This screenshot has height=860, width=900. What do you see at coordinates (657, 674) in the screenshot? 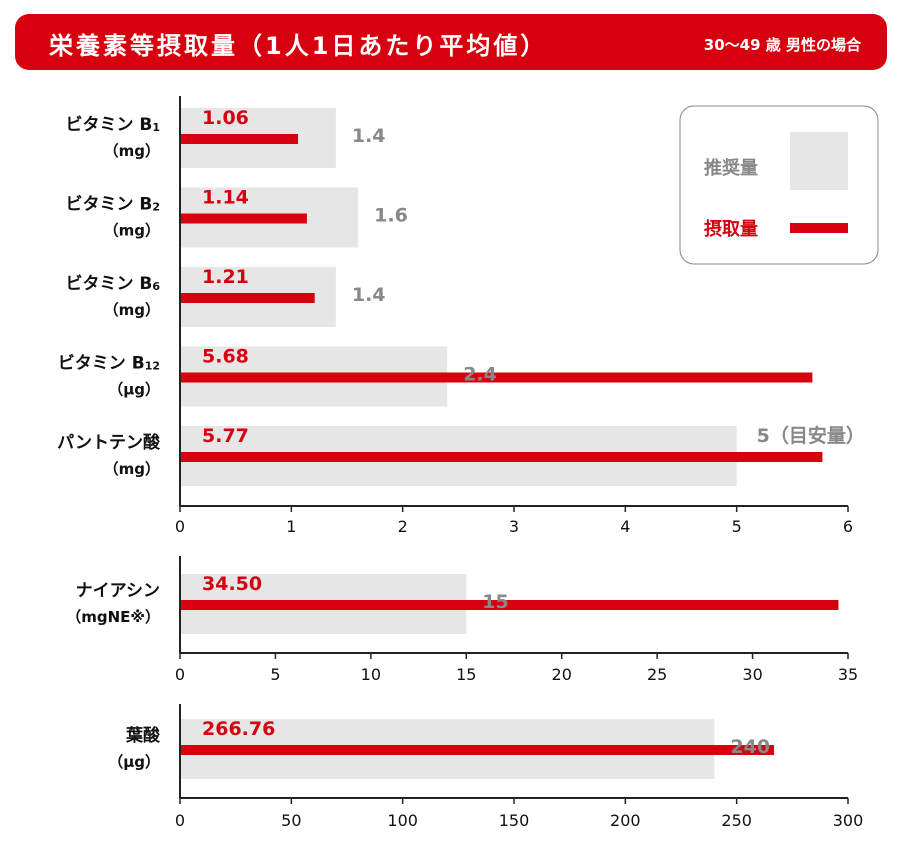
I see `x-tick-label: 25` at bounding box center [657, 674].